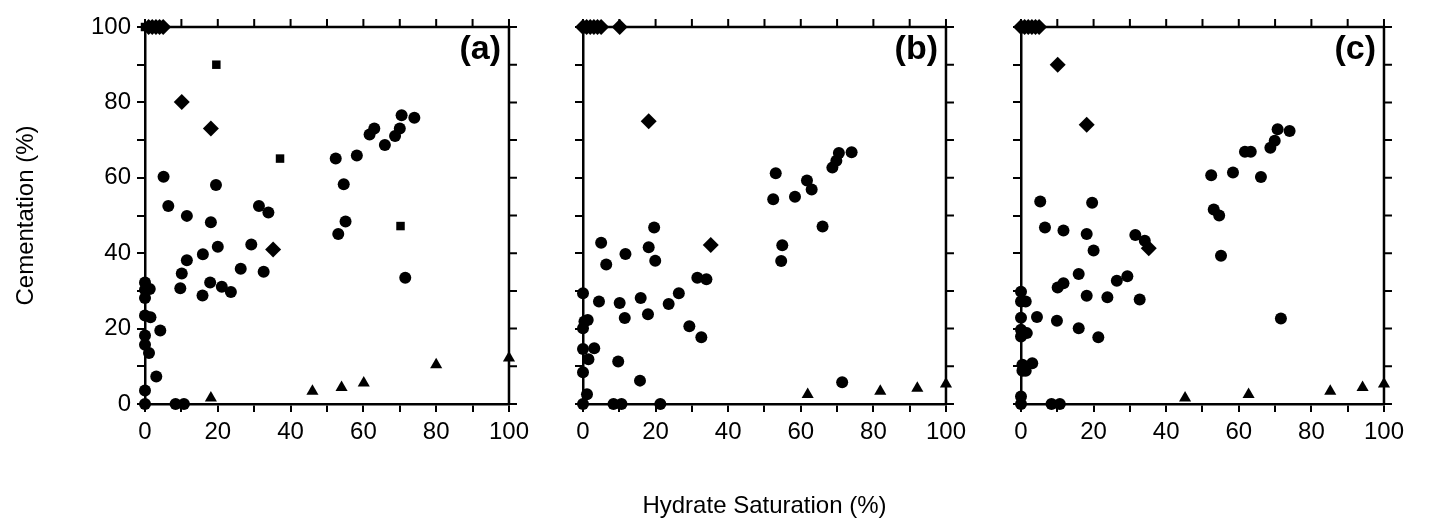 The width and height of the screenshot is (1450, 525). What do you see at coordinates (480, 47) in the screenshot?
I see `chart-title: (a)` at bounding box center [480, 47].